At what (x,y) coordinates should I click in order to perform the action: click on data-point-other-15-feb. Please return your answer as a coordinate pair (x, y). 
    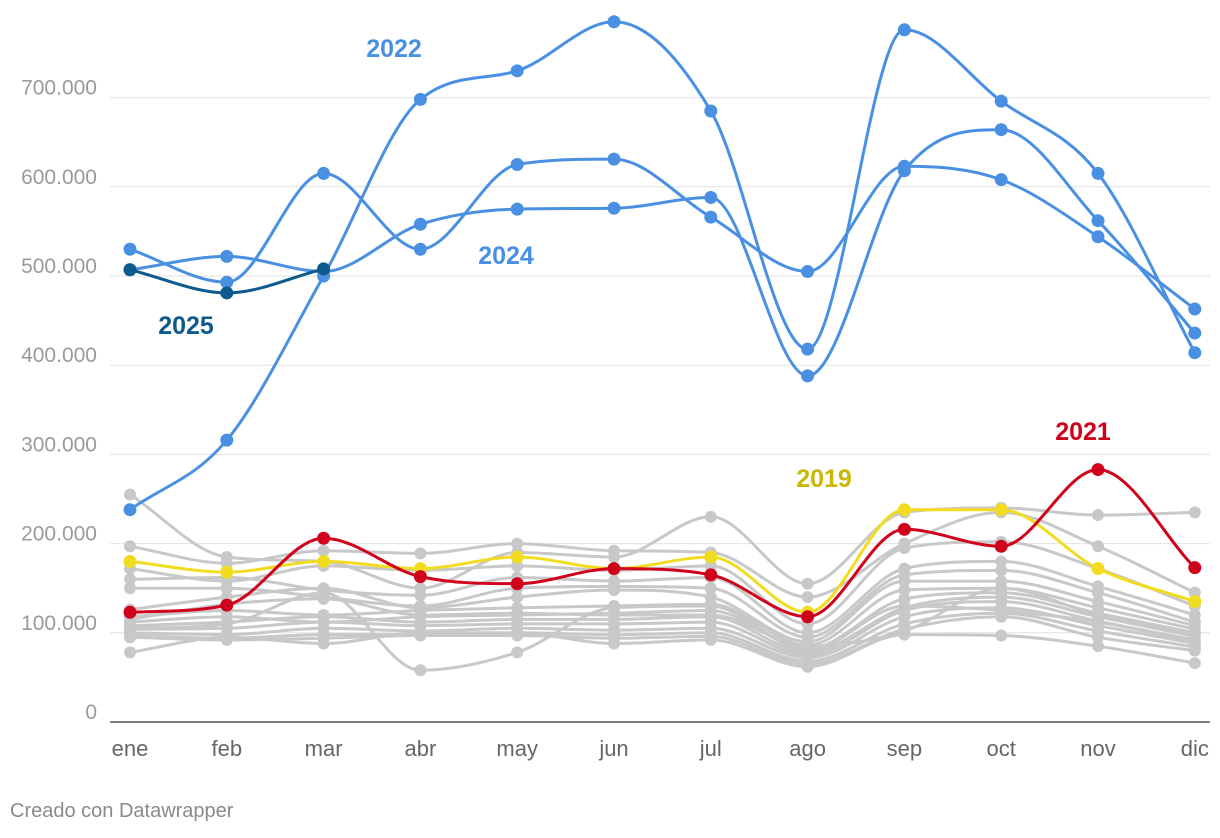
    Looking at the image, I should click on (226, 623).